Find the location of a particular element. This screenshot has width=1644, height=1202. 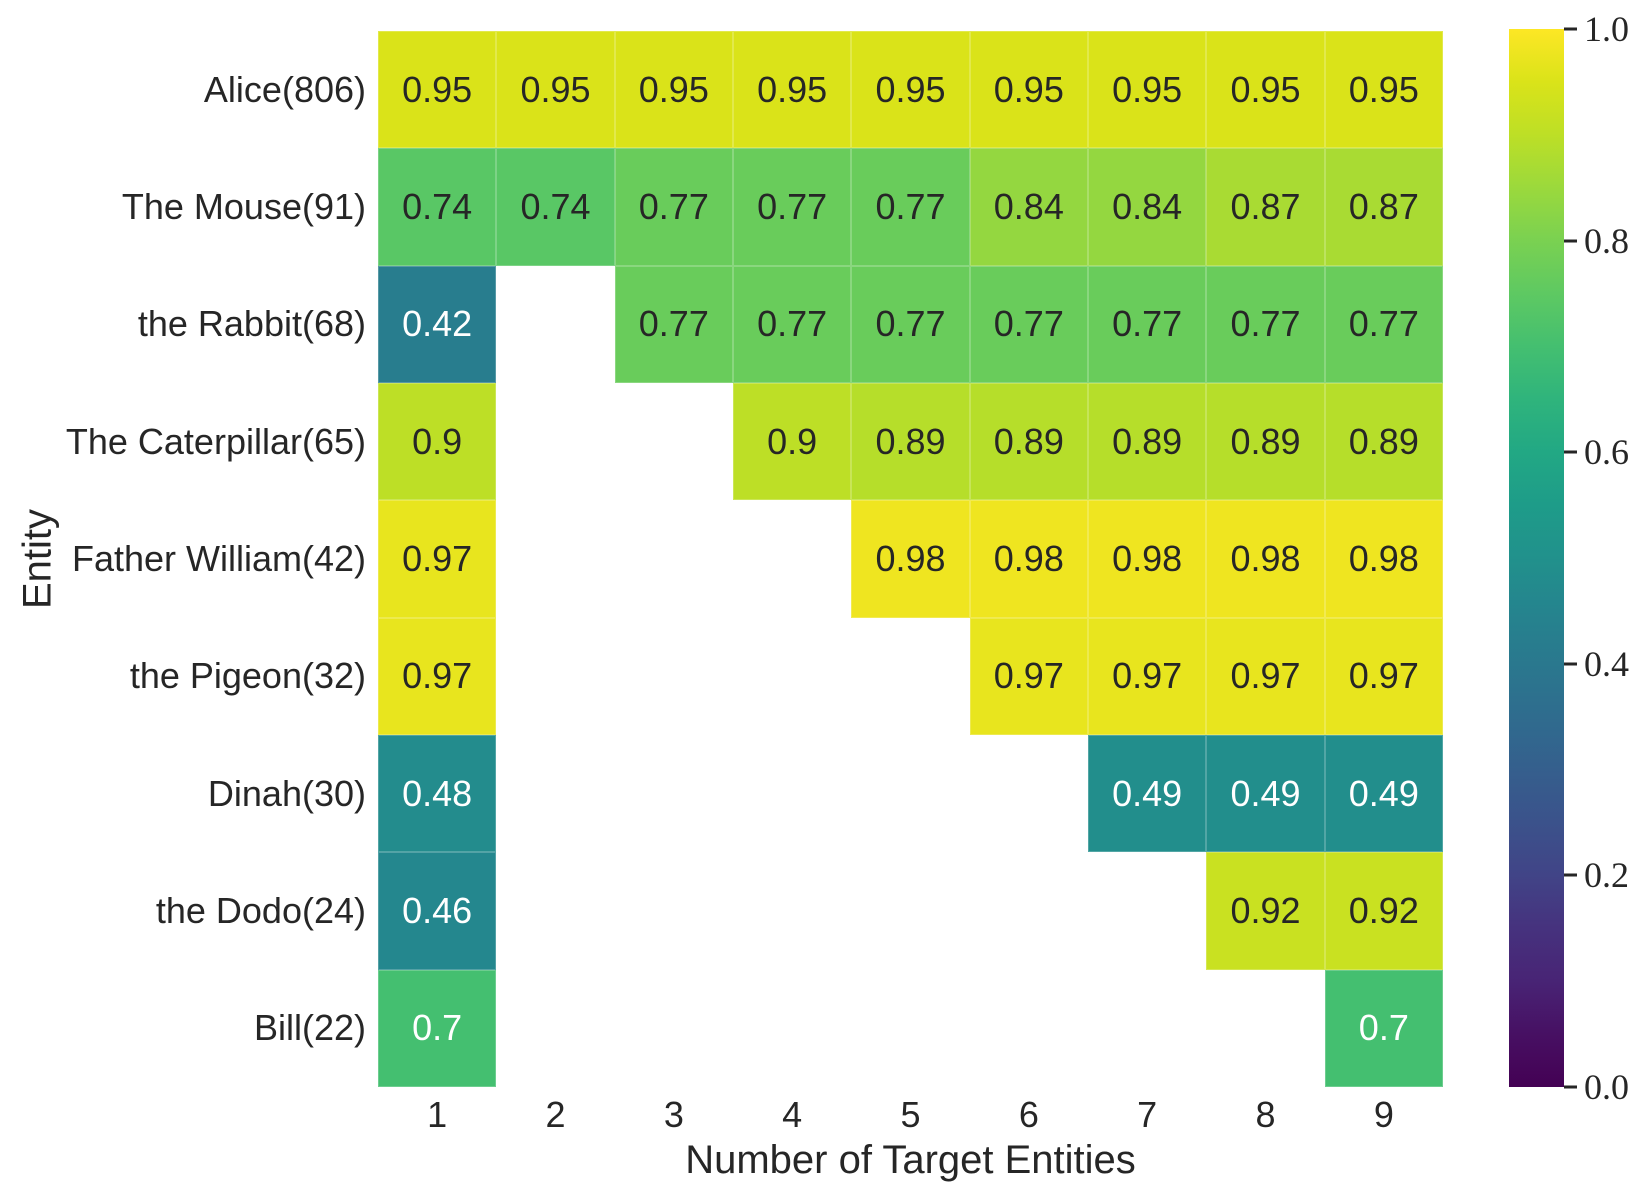

heatmap-cell: 0.84 is located at coordinates (1028, 207).